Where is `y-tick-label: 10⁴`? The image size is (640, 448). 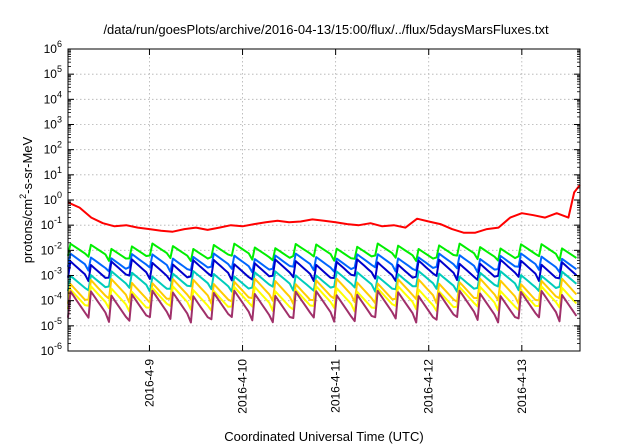 y-tick-label: 10⁴ is located at coordinates (53, 97).